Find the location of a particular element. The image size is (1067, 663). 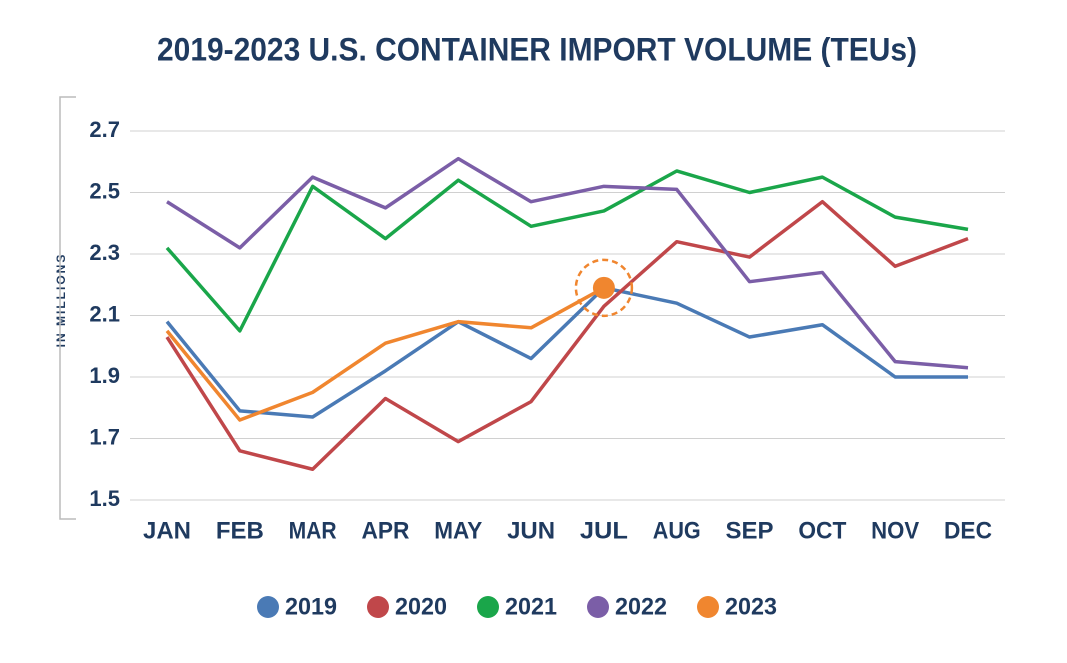

highlight-ring is located at coordinates (604, 288).